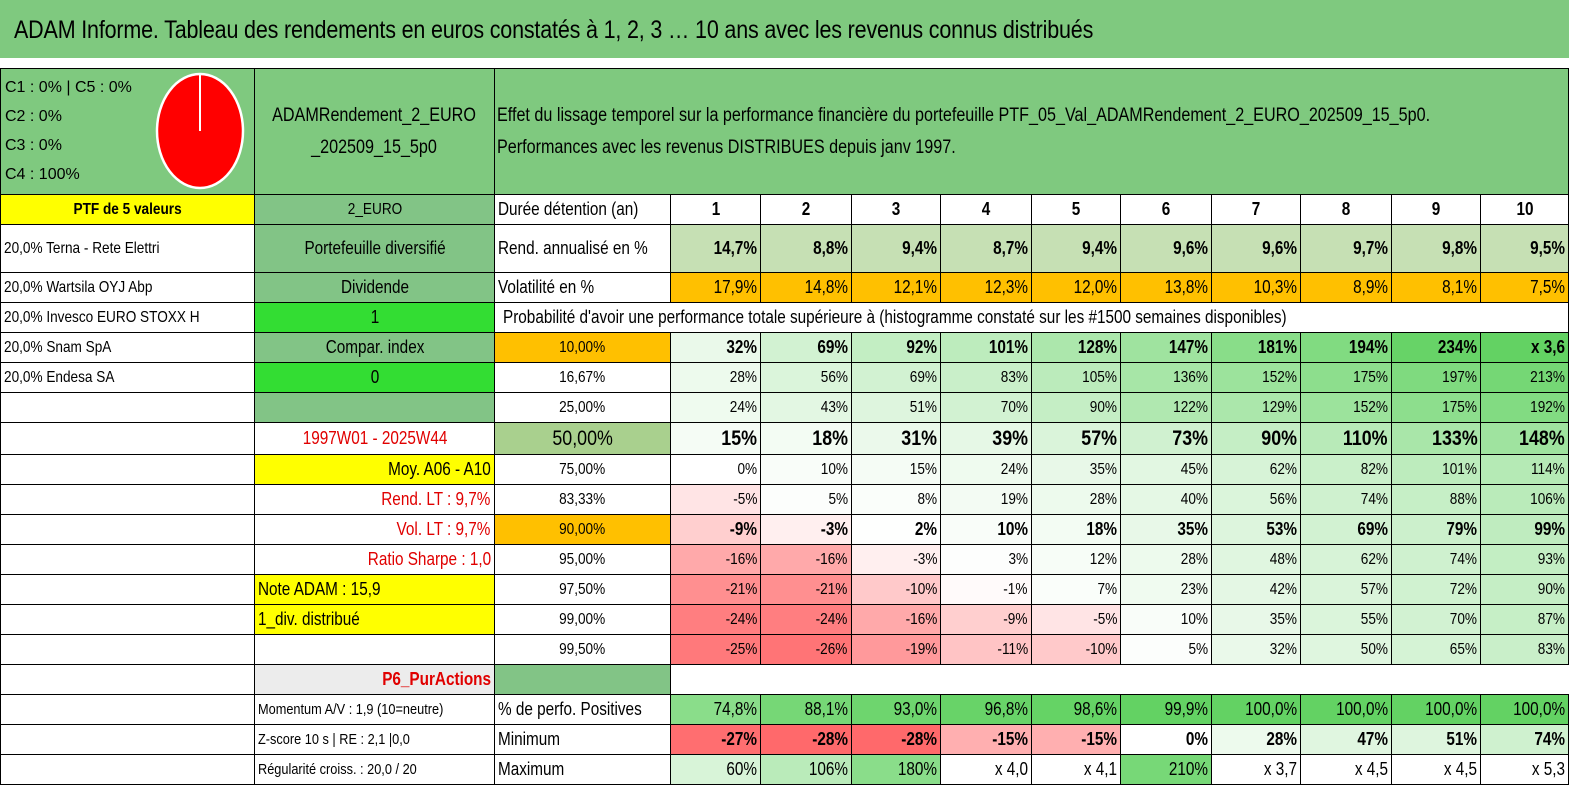 The height and width of the screenshot is (785, 1569). I want to click on year-header-text: 3, so click(896, 209).